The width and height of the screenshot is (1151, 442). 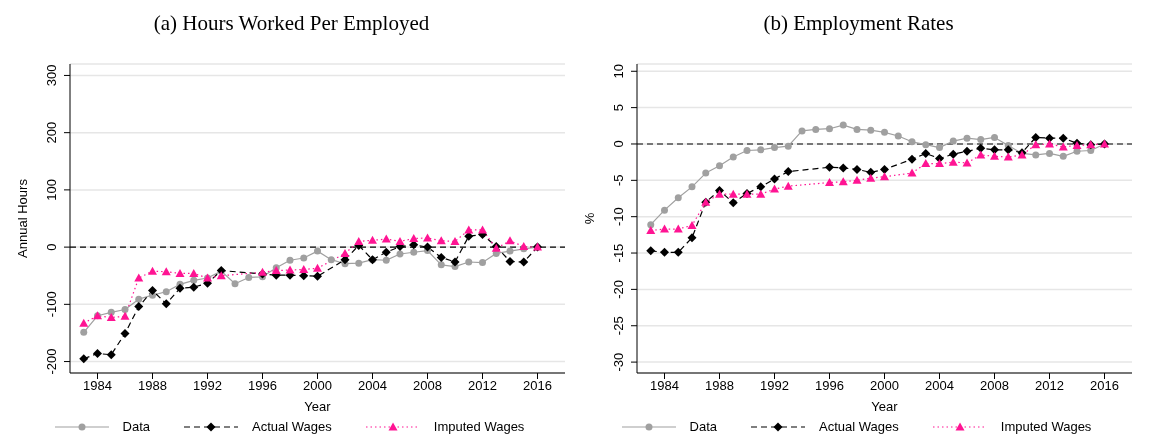 What do you see at coordinates (22, 218) in the screenshot?
I see `y-axis-title: Annual Hours` at bounding box center [22, 218].